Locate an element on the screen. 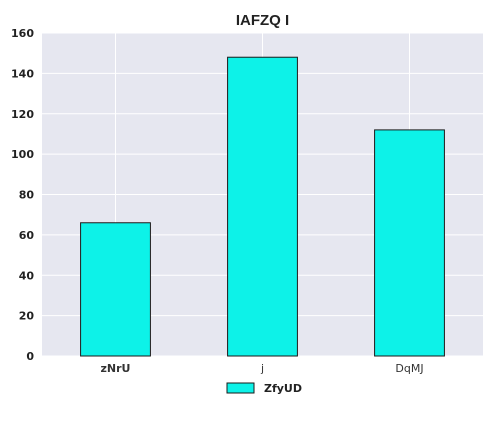  x-tick-label: DqMJ is located at coordinates (409, 368).